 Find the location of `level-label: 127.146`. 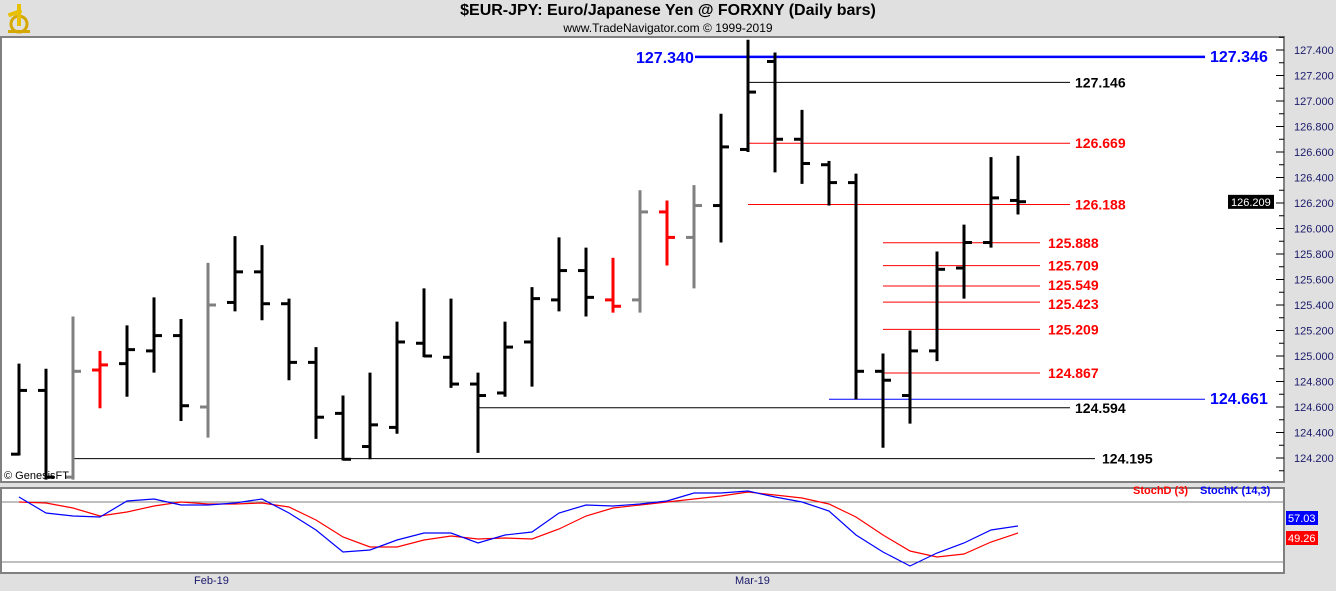

level-label: 127.146 is located at coordinates (1100, 82).